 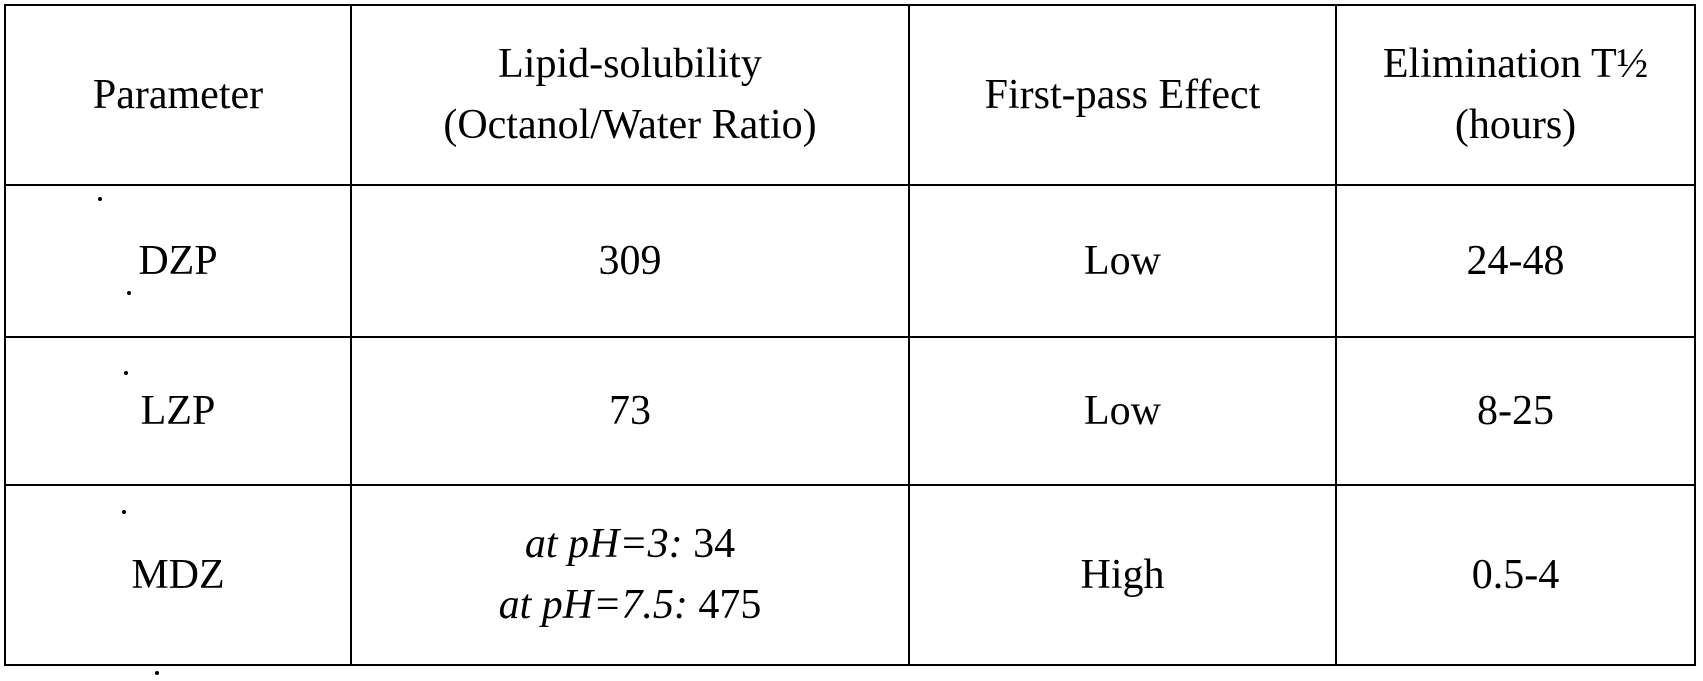 What do you see at coordinates (1515, 95) in the screenshot?
I see `header-elimination-half-life: Elimination T½ (hours)` at bounding box center [1515, 95].